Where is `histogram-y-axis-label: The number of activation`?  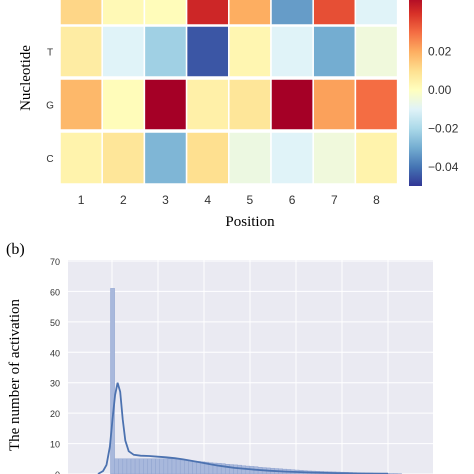 histogram-y-axis-label: The number of activation is located at coordinates (15, 374).